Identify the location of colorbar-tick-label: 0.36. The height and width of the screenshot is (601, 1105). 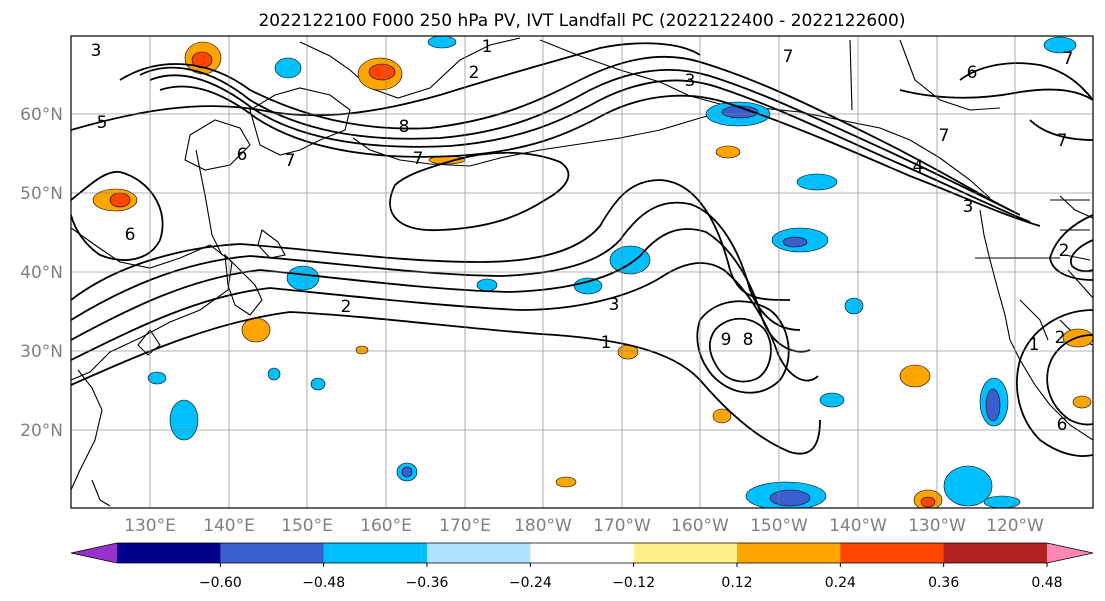
(943, 583).